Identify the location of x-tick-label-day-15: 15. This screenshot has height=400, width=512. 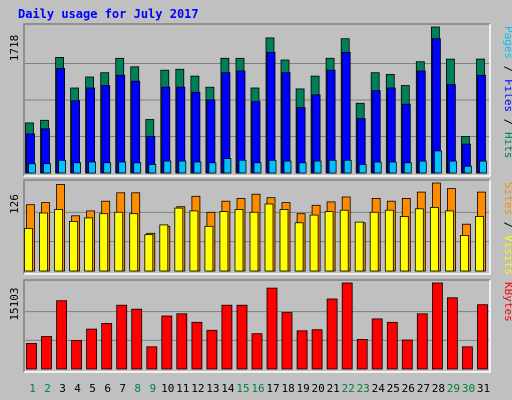
(242, 388).